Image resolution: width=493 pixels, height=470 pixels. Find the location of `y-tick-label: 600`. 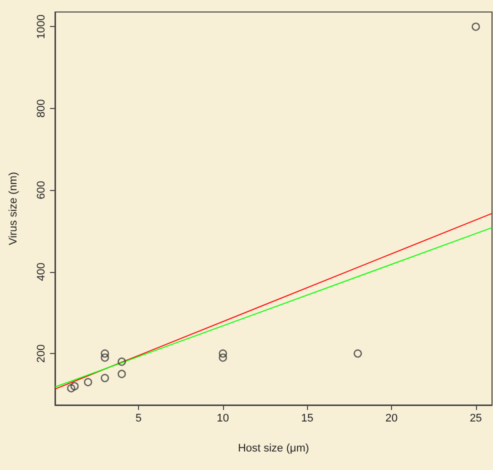

y-tick-label: 600 is located at coordinates (42, 190).